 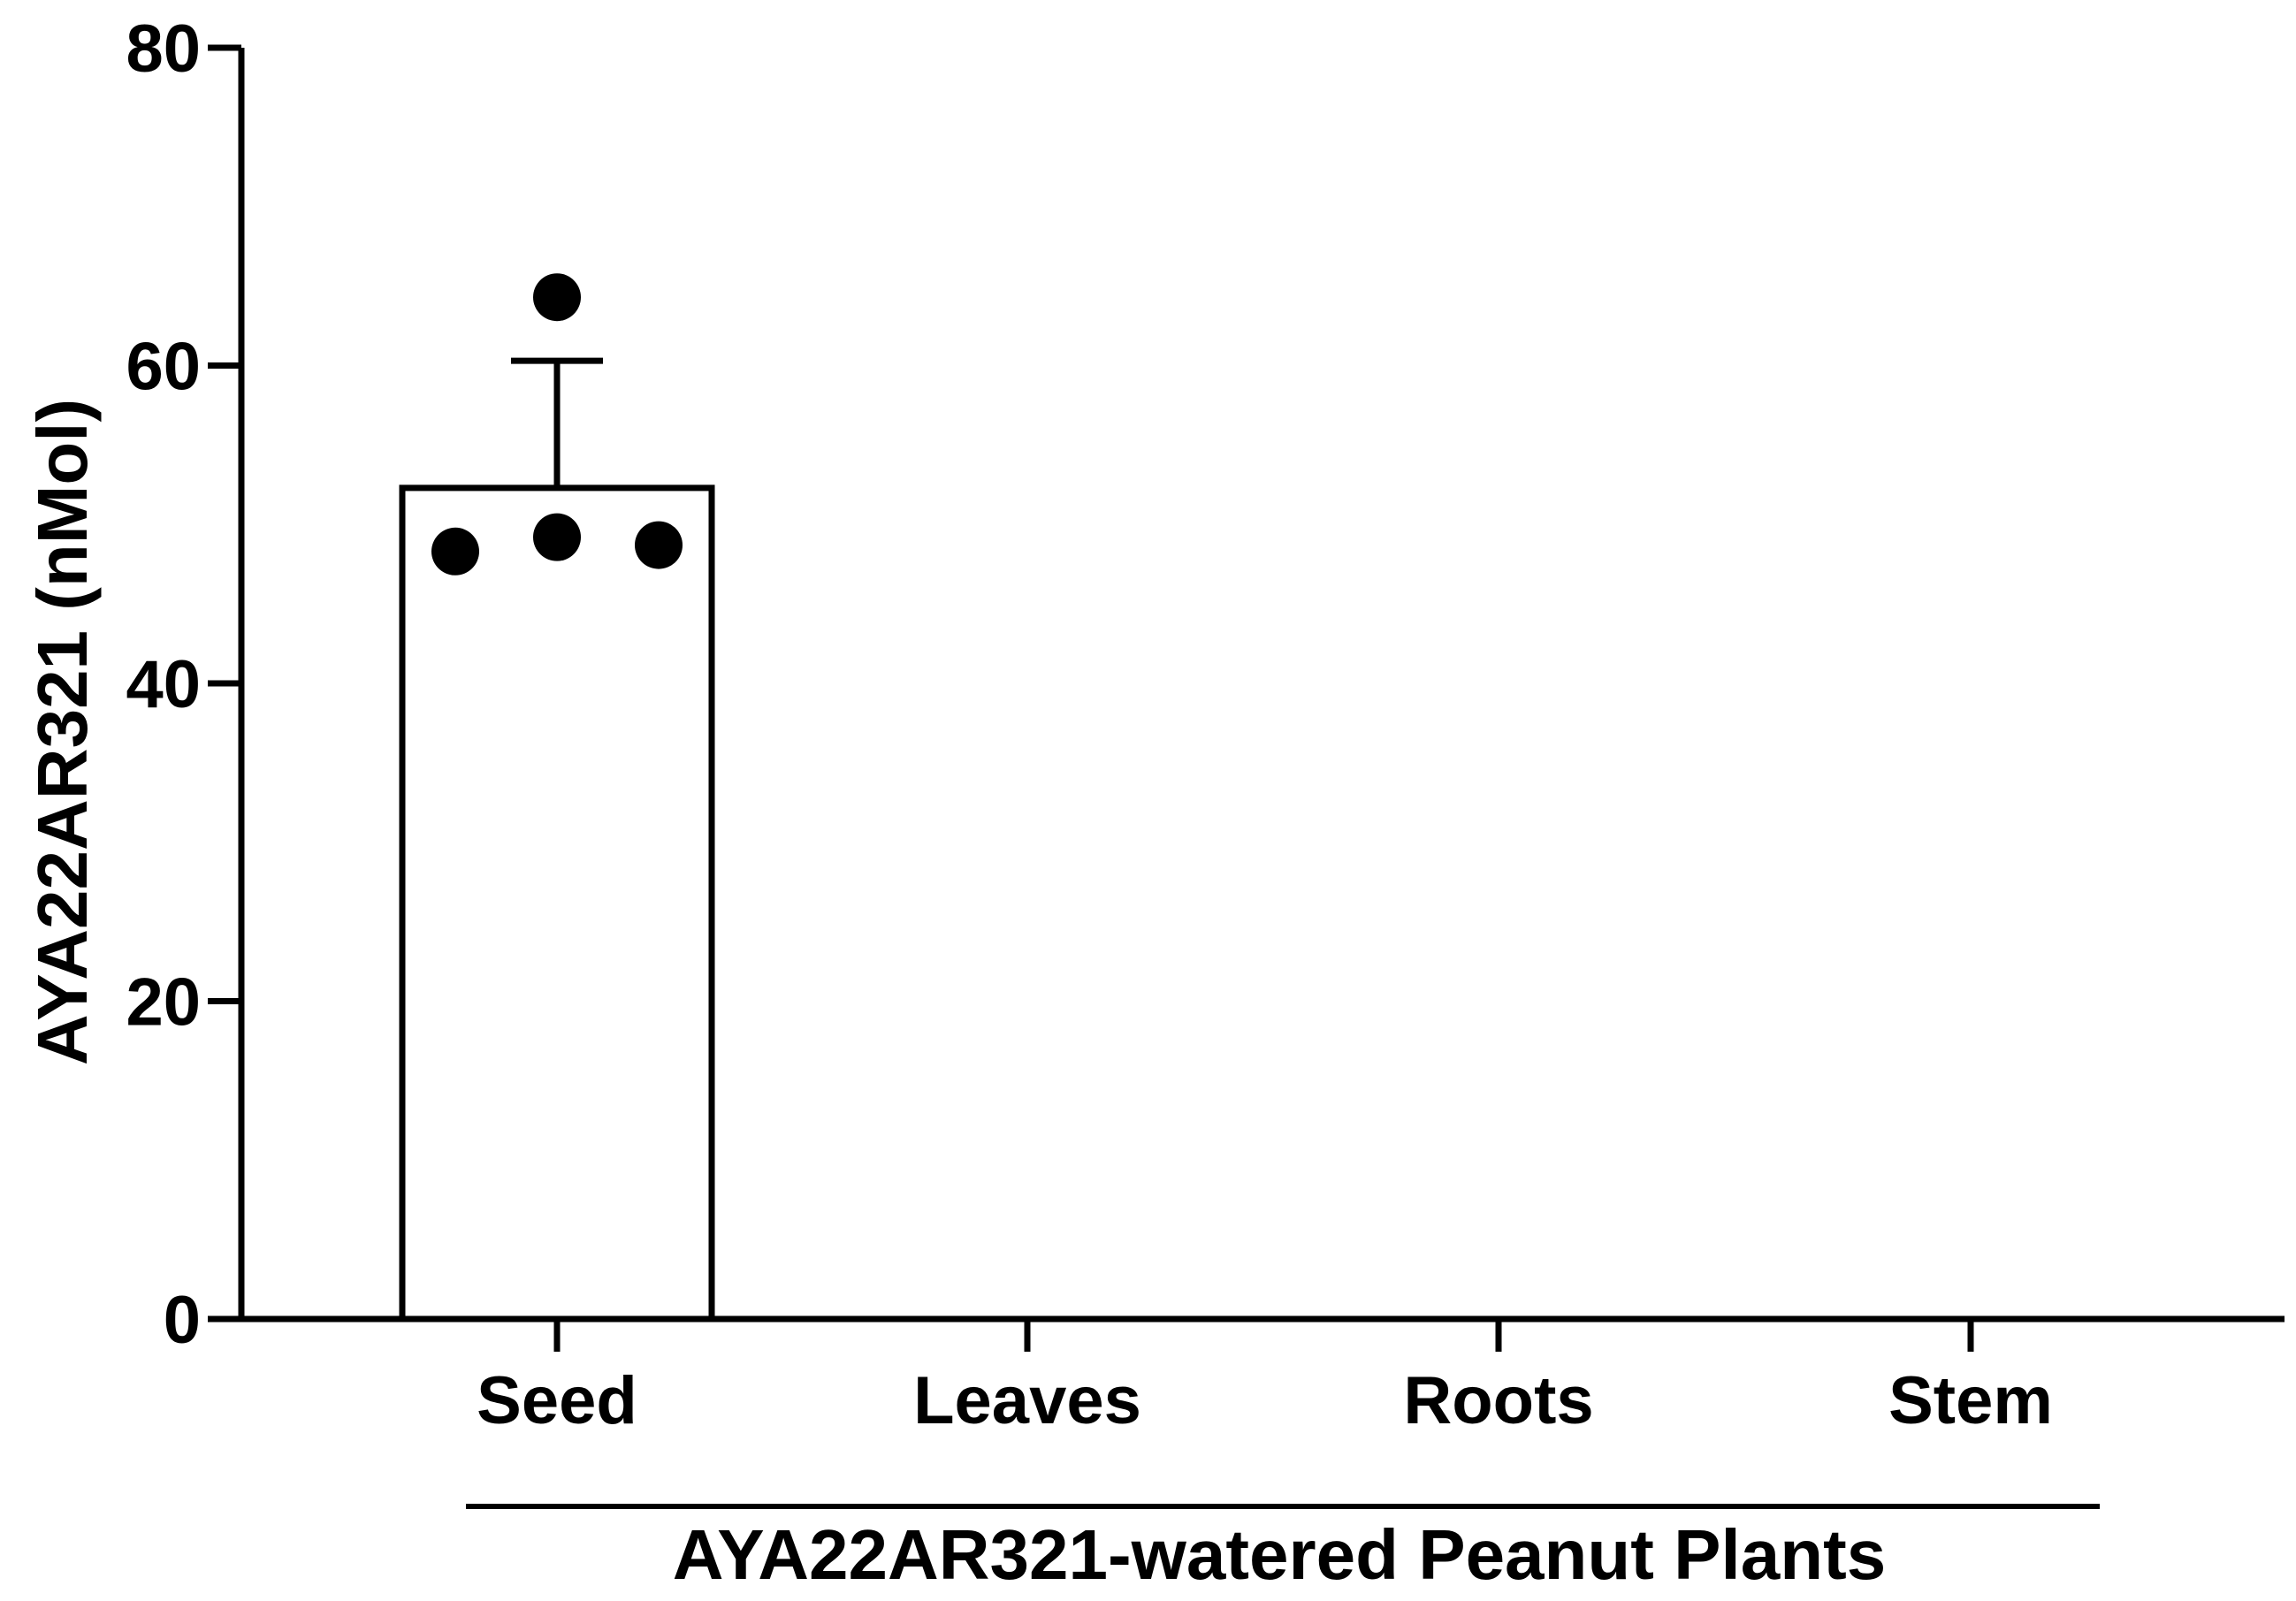 I want to click on x-tick-label-seed: Seed, so click(x=557, y=1400).